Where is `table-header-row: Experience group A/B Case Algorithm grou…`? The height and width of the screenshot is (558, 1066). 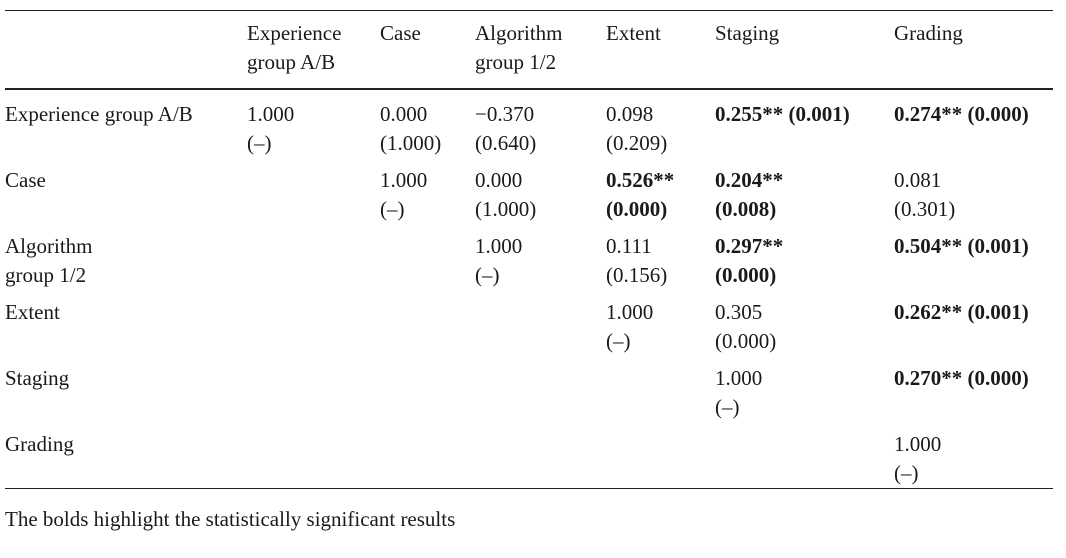
table-header-row: Experience group A/B Case Algorithm grou… is located at coordinates (529, 49).